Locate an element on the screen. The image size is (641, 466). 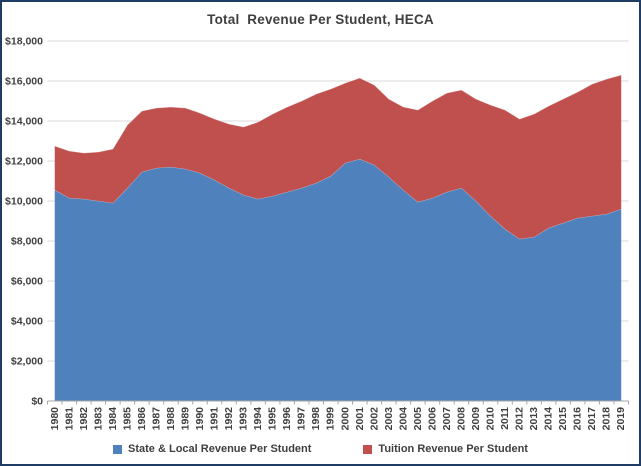
chart-title: Total Revenue Per Student, HECA is located at coordinates (320, 19).